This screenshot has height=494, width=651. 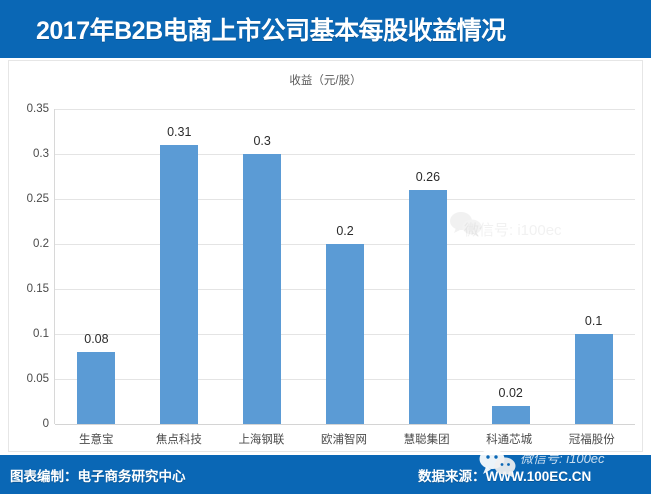 I want to click on y-axis-tick-label: 0.1, so click(x=41, y=334).